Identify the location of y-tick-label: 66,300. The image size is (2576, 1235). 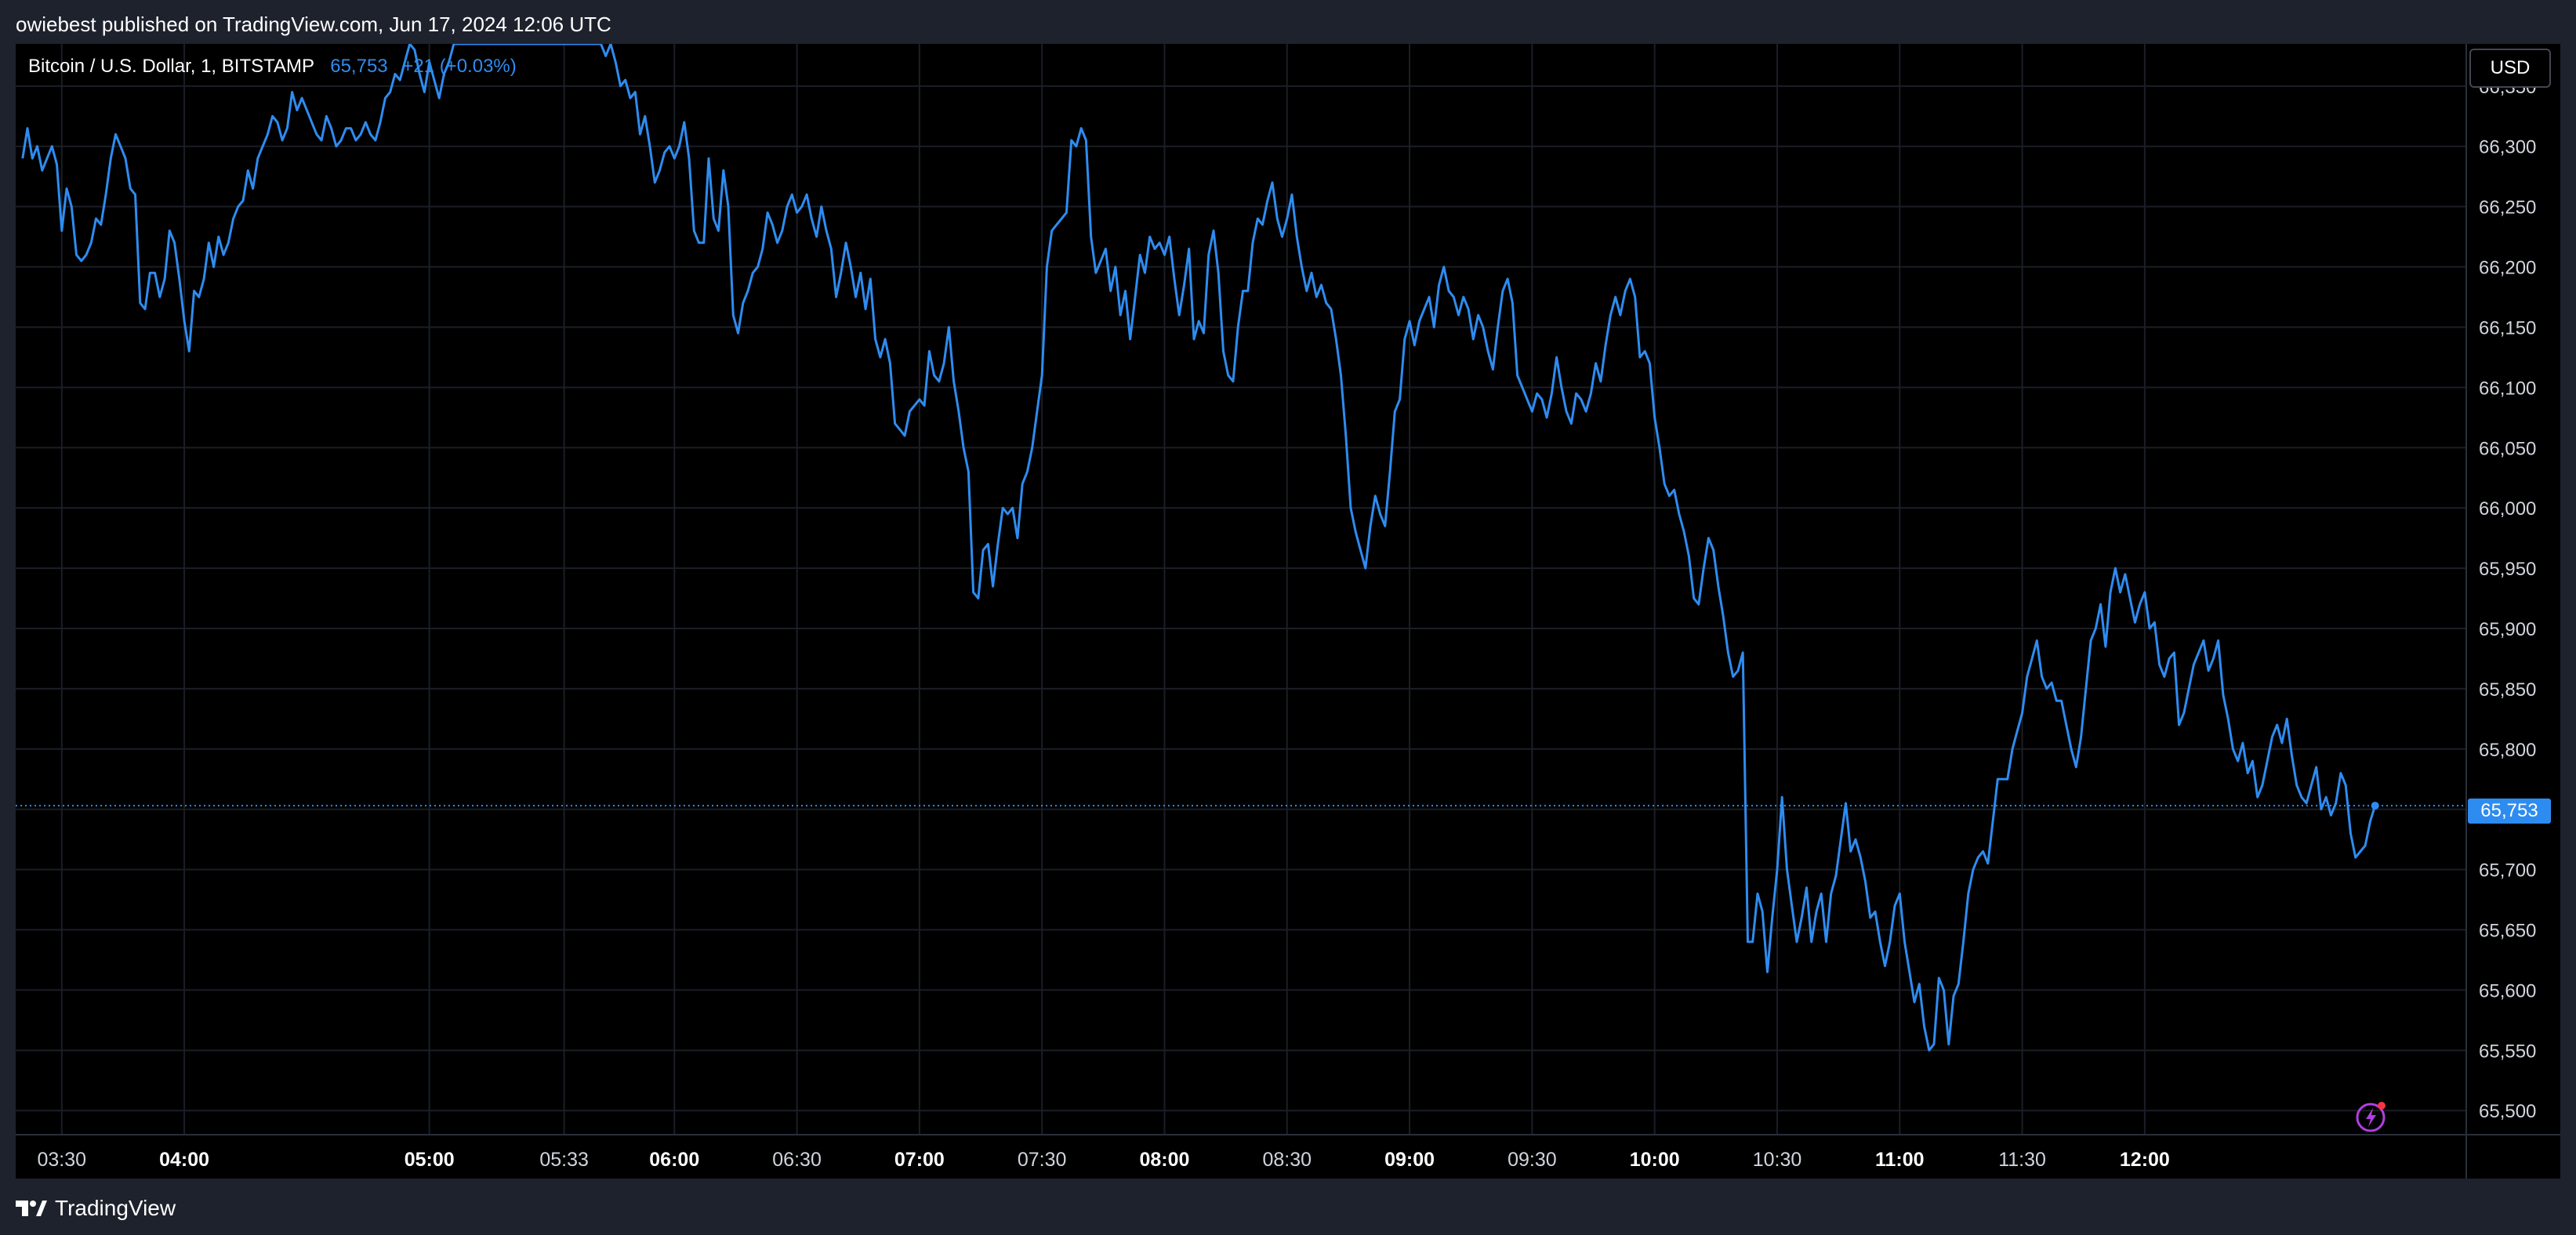
(2508, 147).